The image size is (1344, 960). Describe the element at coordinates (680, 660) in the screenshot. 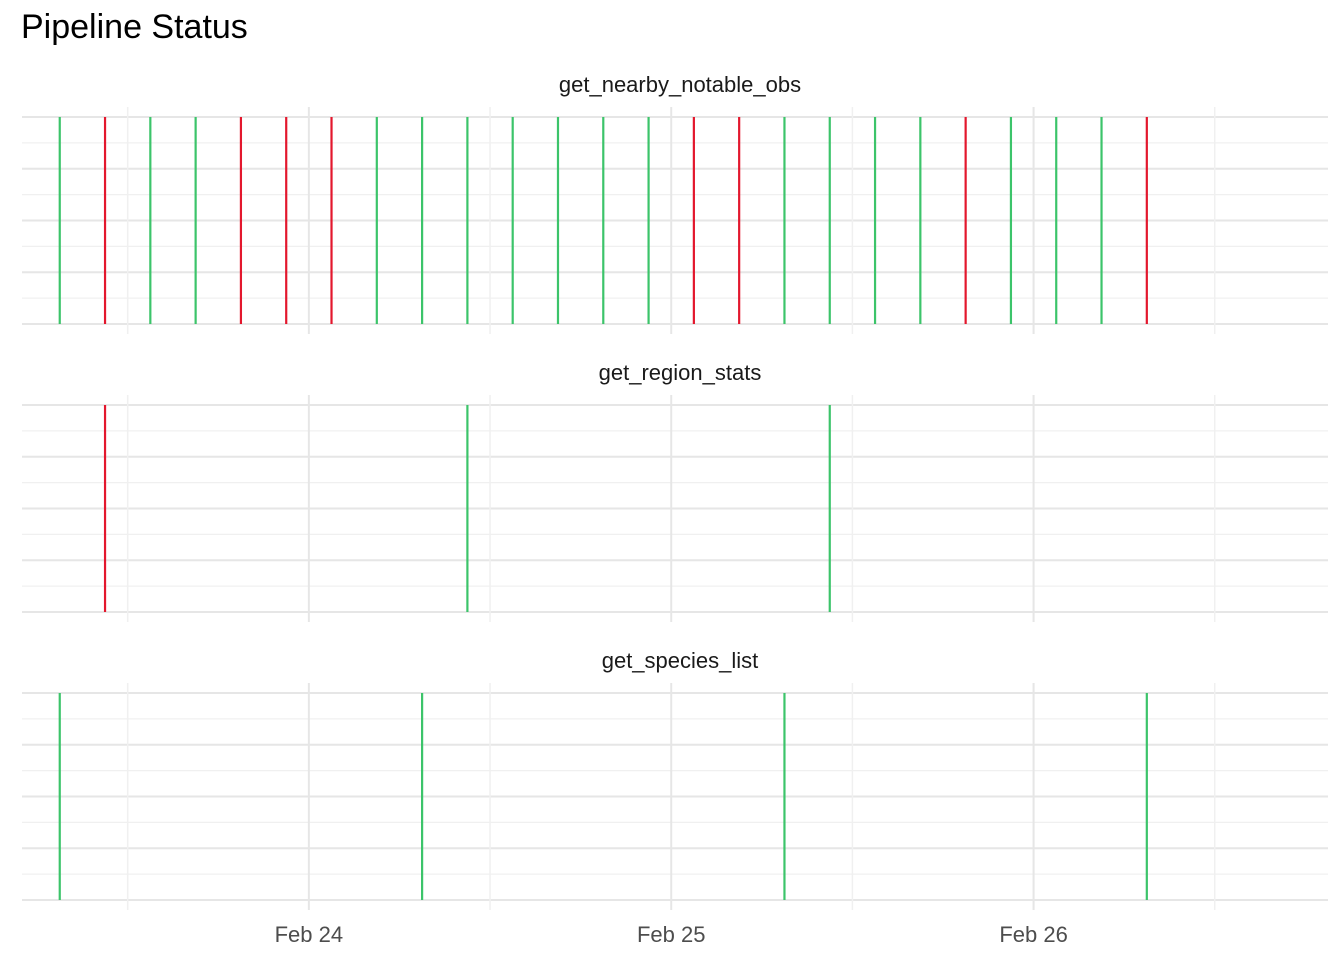

I see `panel-title: get_species_list` at that location.